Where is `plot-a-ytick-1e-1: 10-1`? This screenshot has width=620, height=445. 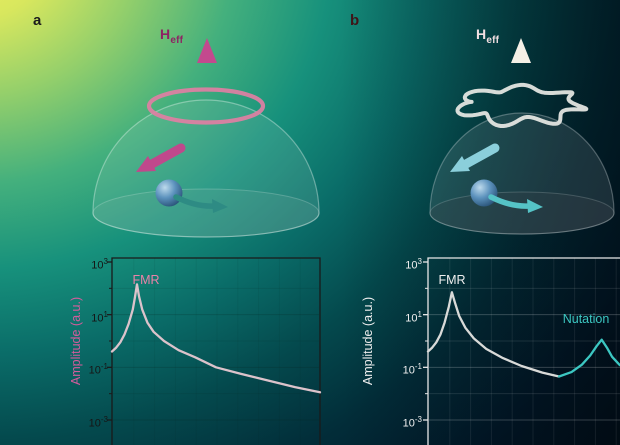 plot-a-ytick-1e-1: 10-1 is located at coordinates (93, 369).